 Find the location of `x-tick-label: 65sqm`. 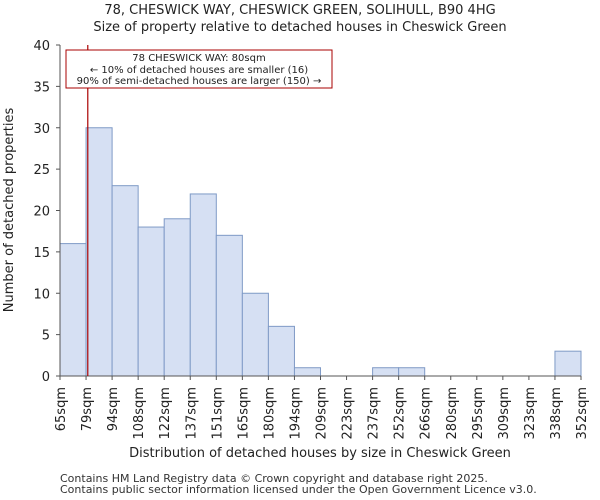

x-tick-label: 65sqm is located at coordinates (61, 409).